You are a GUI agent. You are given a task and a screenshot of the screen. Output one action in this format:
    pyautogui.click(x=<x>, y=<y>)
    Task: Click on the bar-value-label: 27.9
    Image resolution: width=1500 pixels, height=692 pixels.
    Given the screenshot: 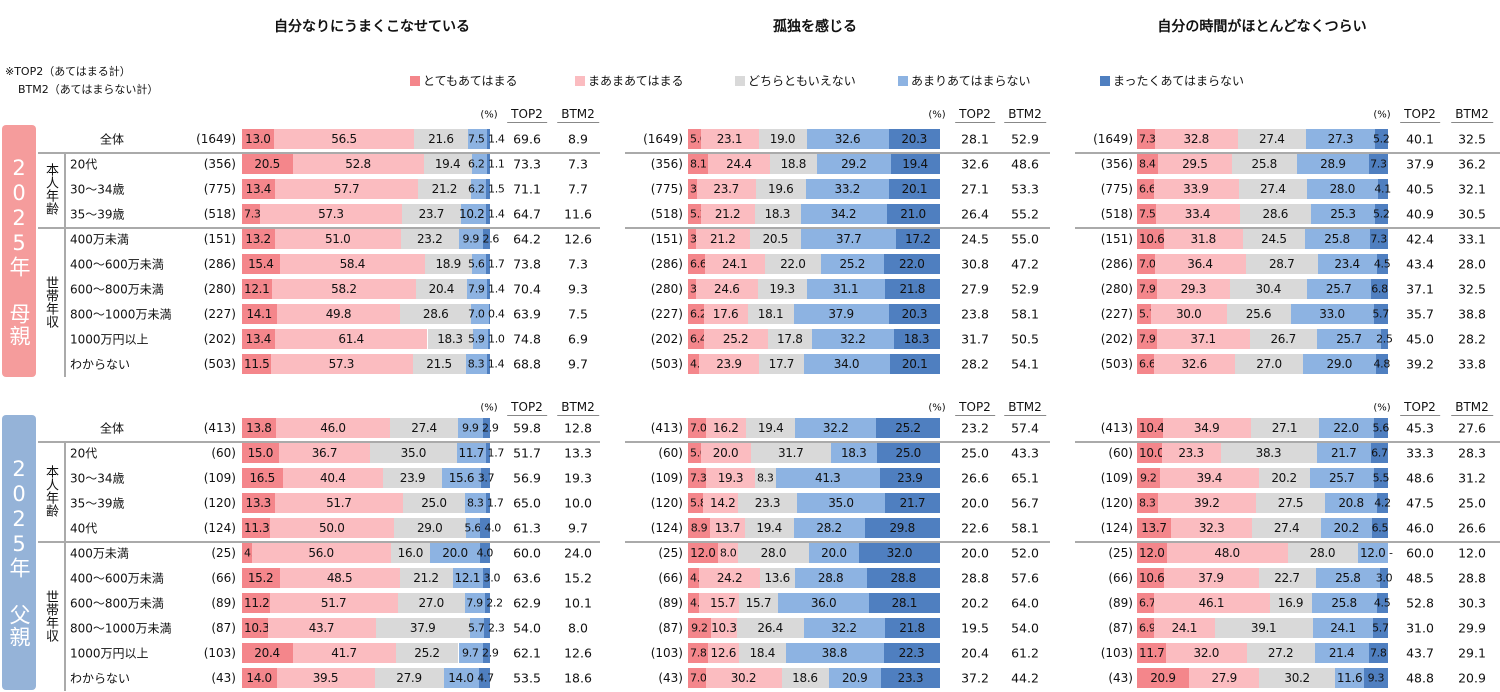 What is the action you would take?
    pyautogui.click(x=1224, y=678)
    